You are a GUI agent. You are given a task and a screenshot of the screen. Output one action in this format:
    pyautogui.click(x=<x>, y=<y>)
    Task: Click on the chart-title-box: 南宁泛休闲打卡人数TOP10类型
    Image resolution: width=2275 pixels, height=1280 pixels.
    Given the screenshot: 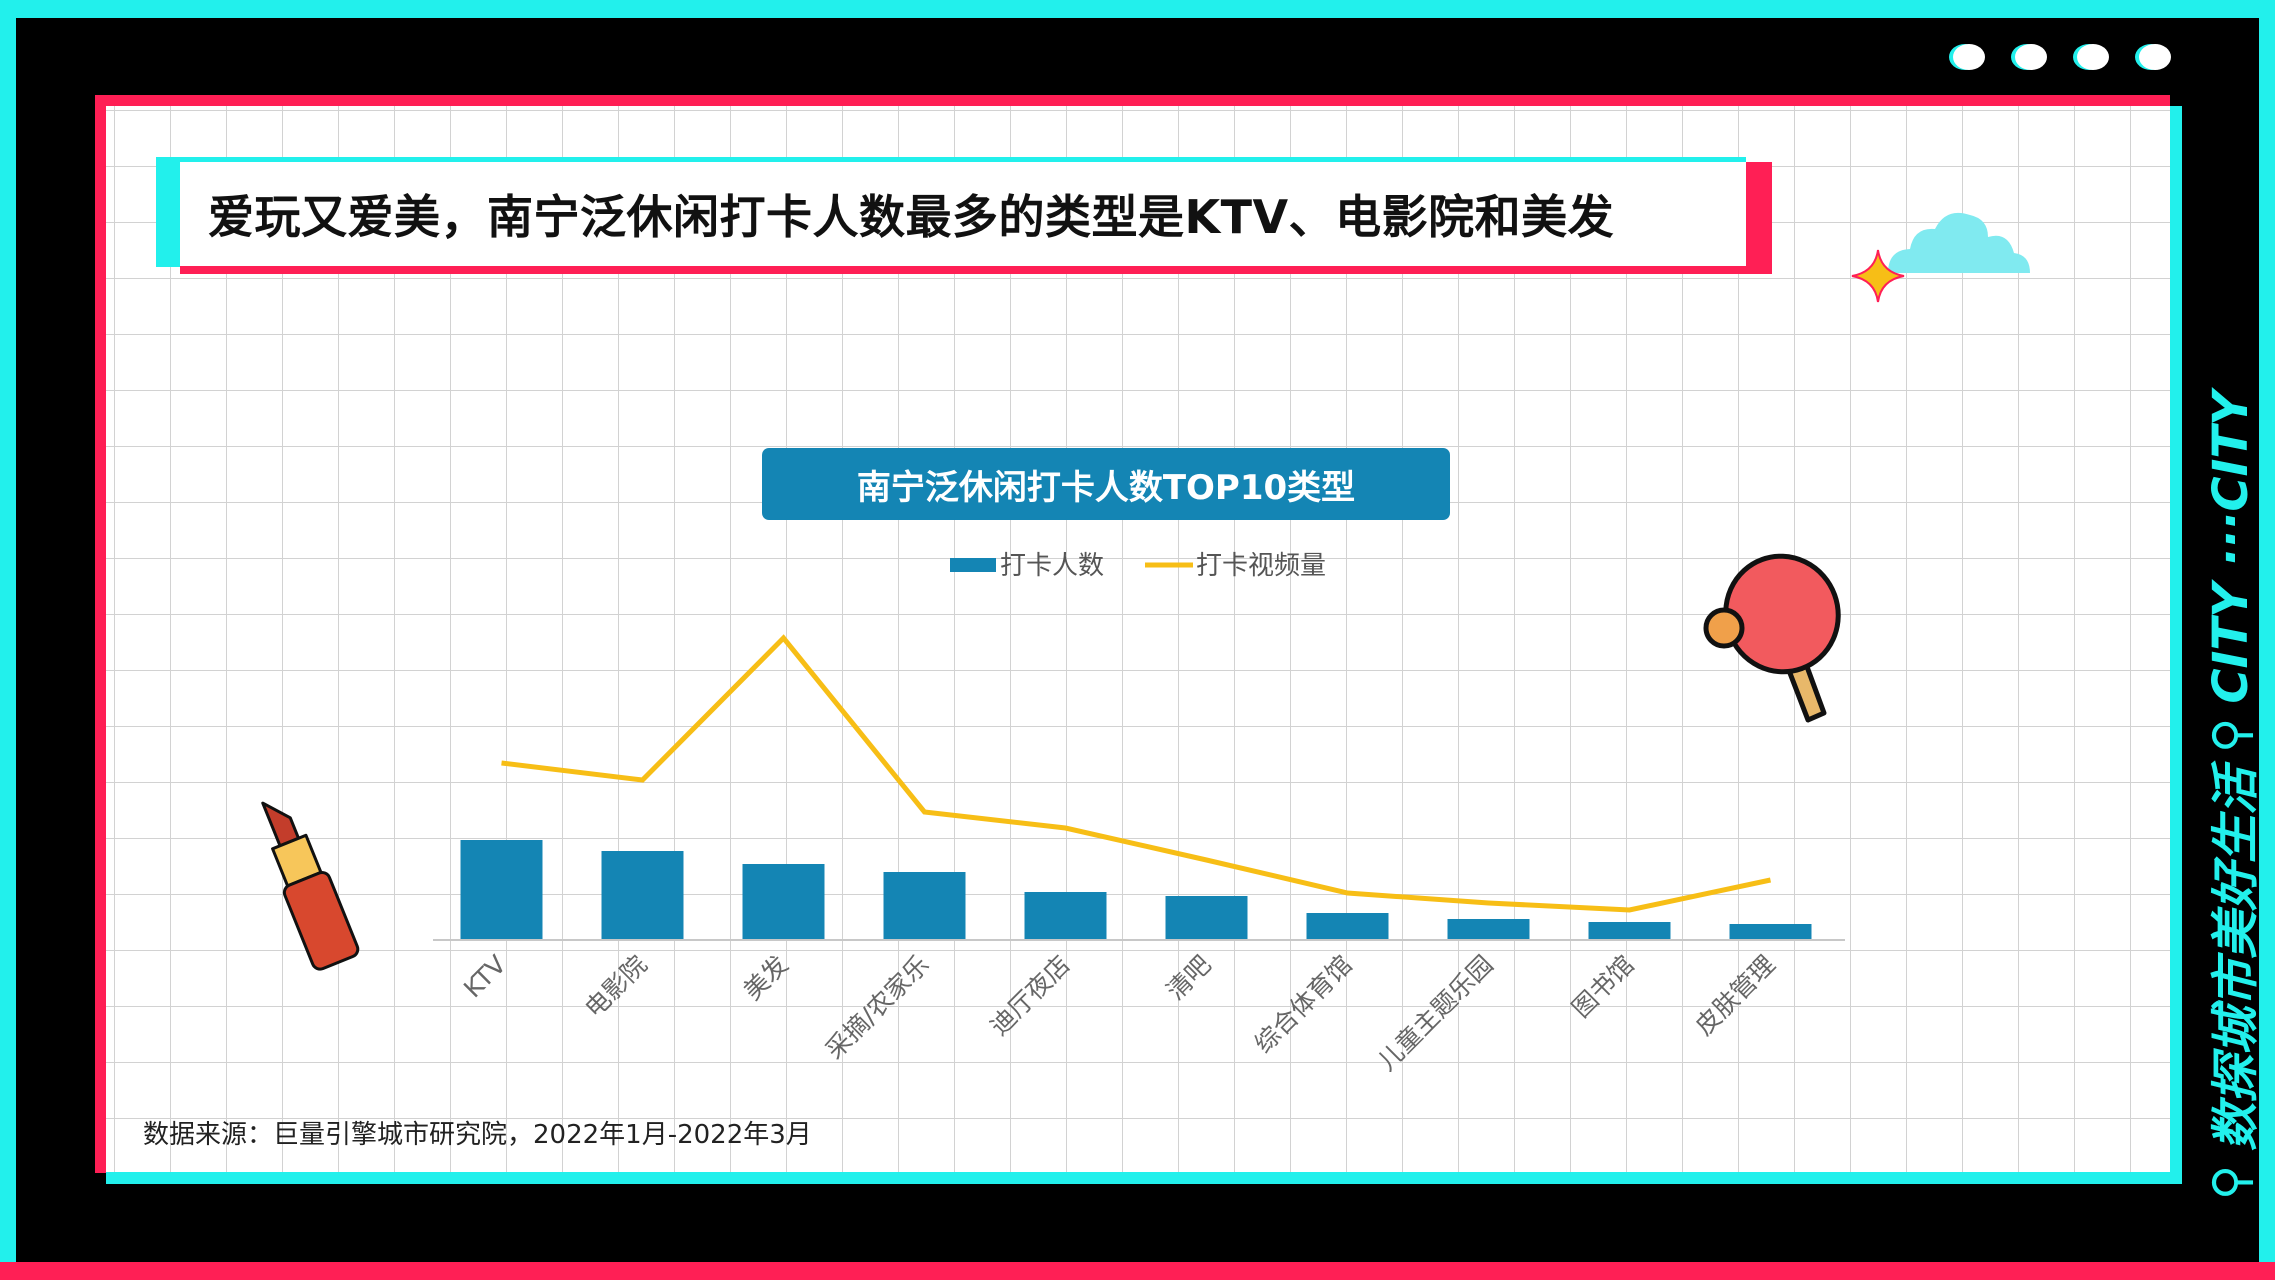 What is the action you would take?
    pyautogui.click(x=1106, y=484)
    